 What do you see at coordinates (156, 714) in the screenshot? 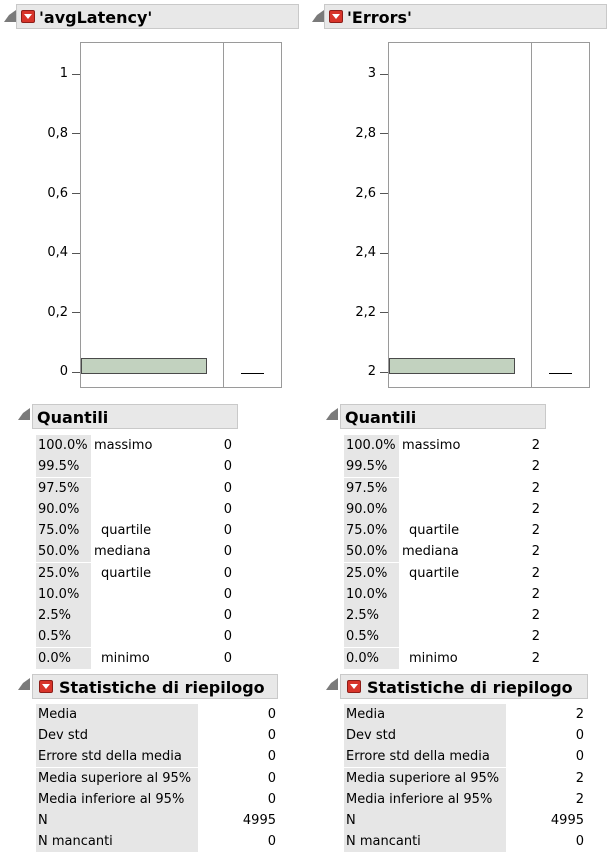
I see `table-row: Media 0` at bounding box center [156, 714].